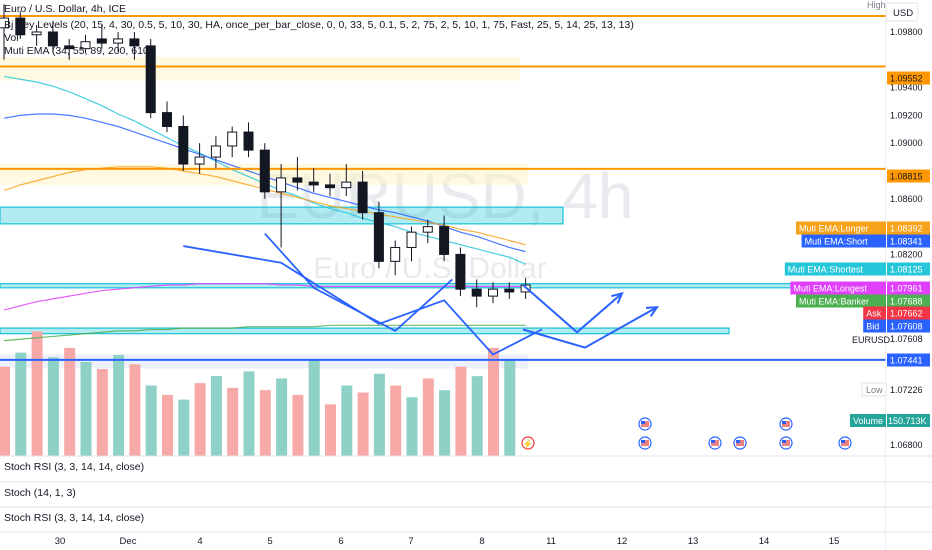 Image resolution: width=932 pixels, height=550 pixels. Describe the element at coordinates (906, 199) in the screenshot. I see `price-tick-label: 1.08600` at that location.